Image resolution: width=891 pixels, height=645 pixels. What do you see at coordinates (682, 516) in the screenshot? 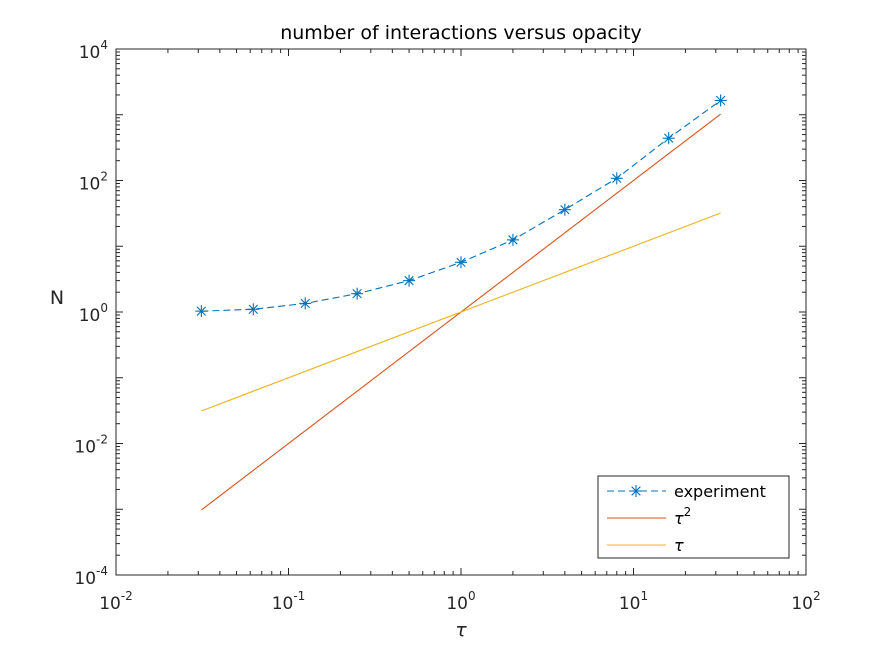
I see `legend-label-1: τ2` at bounding box center [682, 516].